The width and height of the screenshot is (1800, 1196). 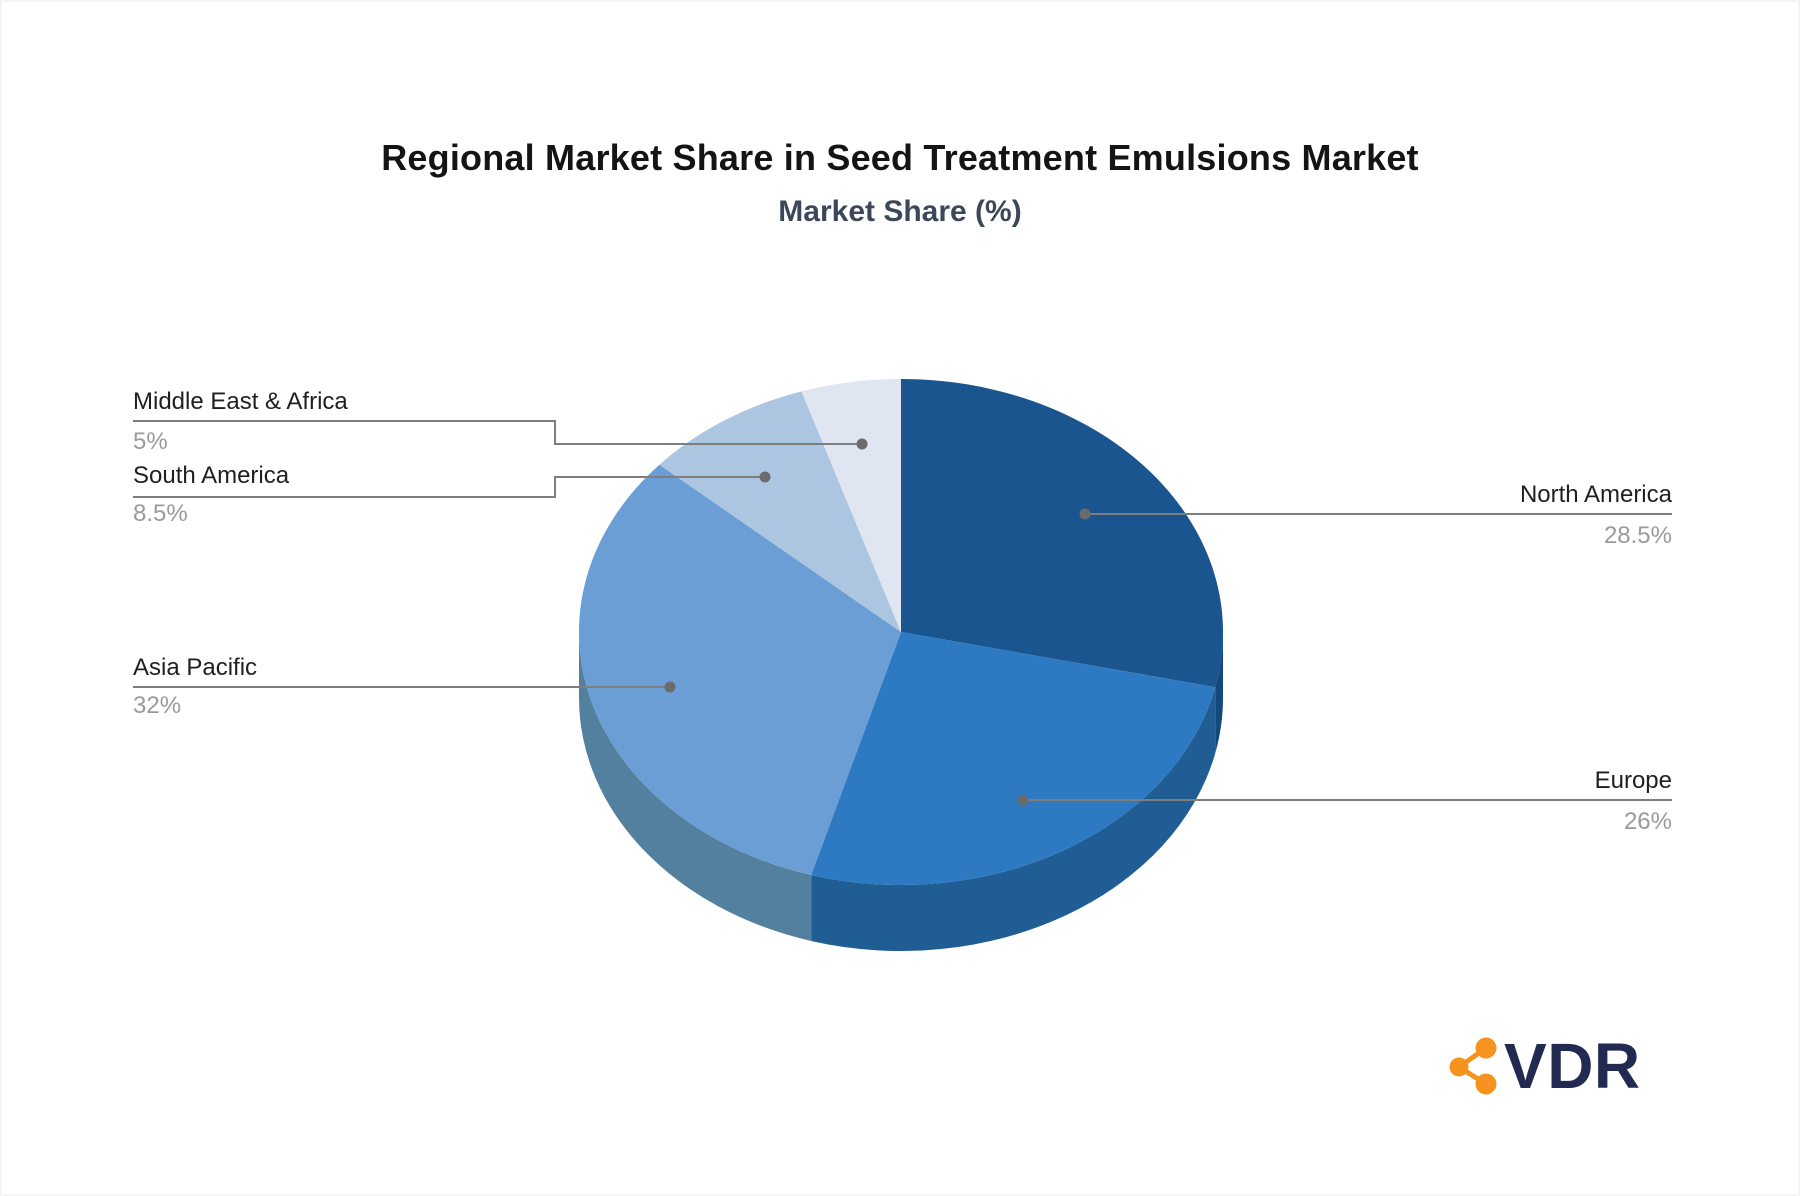 I want to click on callout-asia-pacific: Asia Pacific 32%, so click(x=348, y=686).